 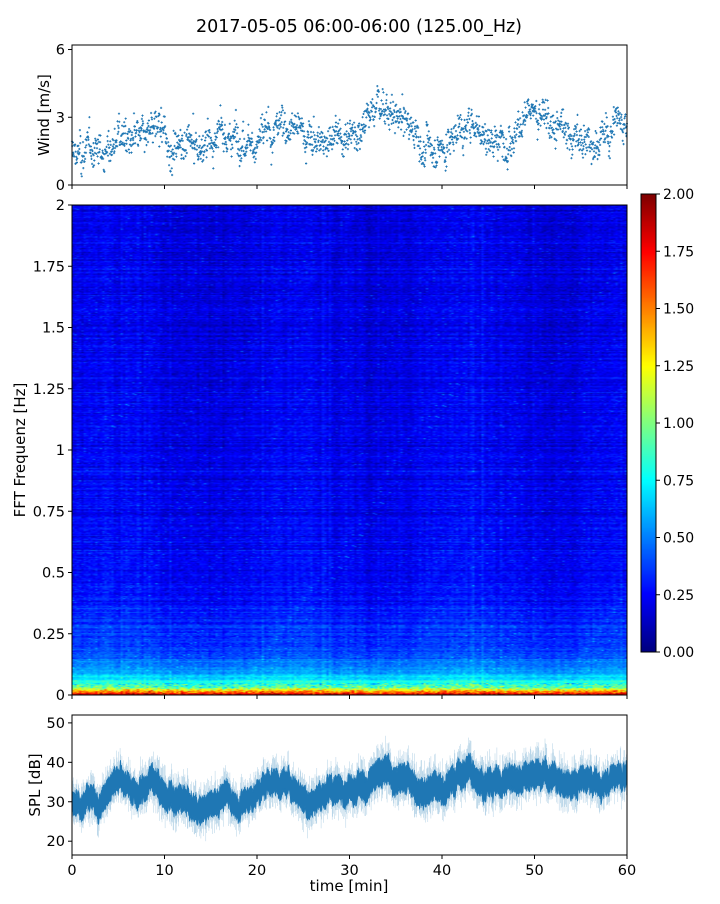 I want to click on wind-y-tick-label: 6, so click(x=60, y=51).